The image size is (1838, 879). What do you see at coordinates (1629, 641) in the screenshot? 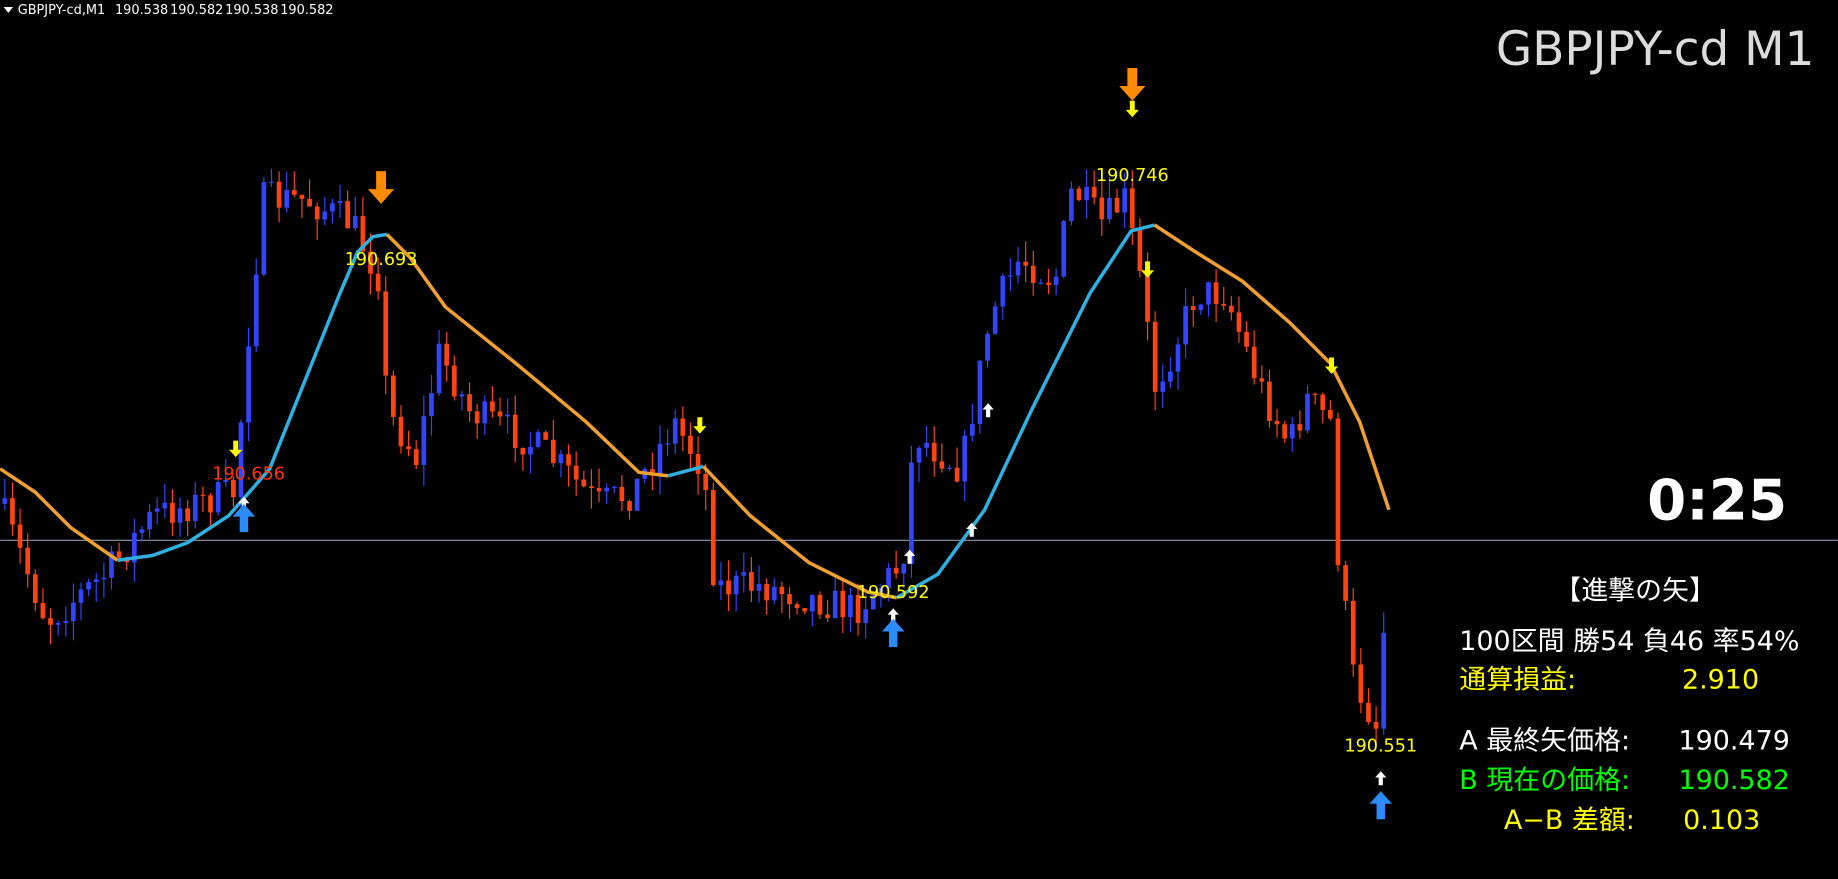
I see `panel-stats: 100区間 勝54 負46 率54%` at bounding box center [1629, 641].